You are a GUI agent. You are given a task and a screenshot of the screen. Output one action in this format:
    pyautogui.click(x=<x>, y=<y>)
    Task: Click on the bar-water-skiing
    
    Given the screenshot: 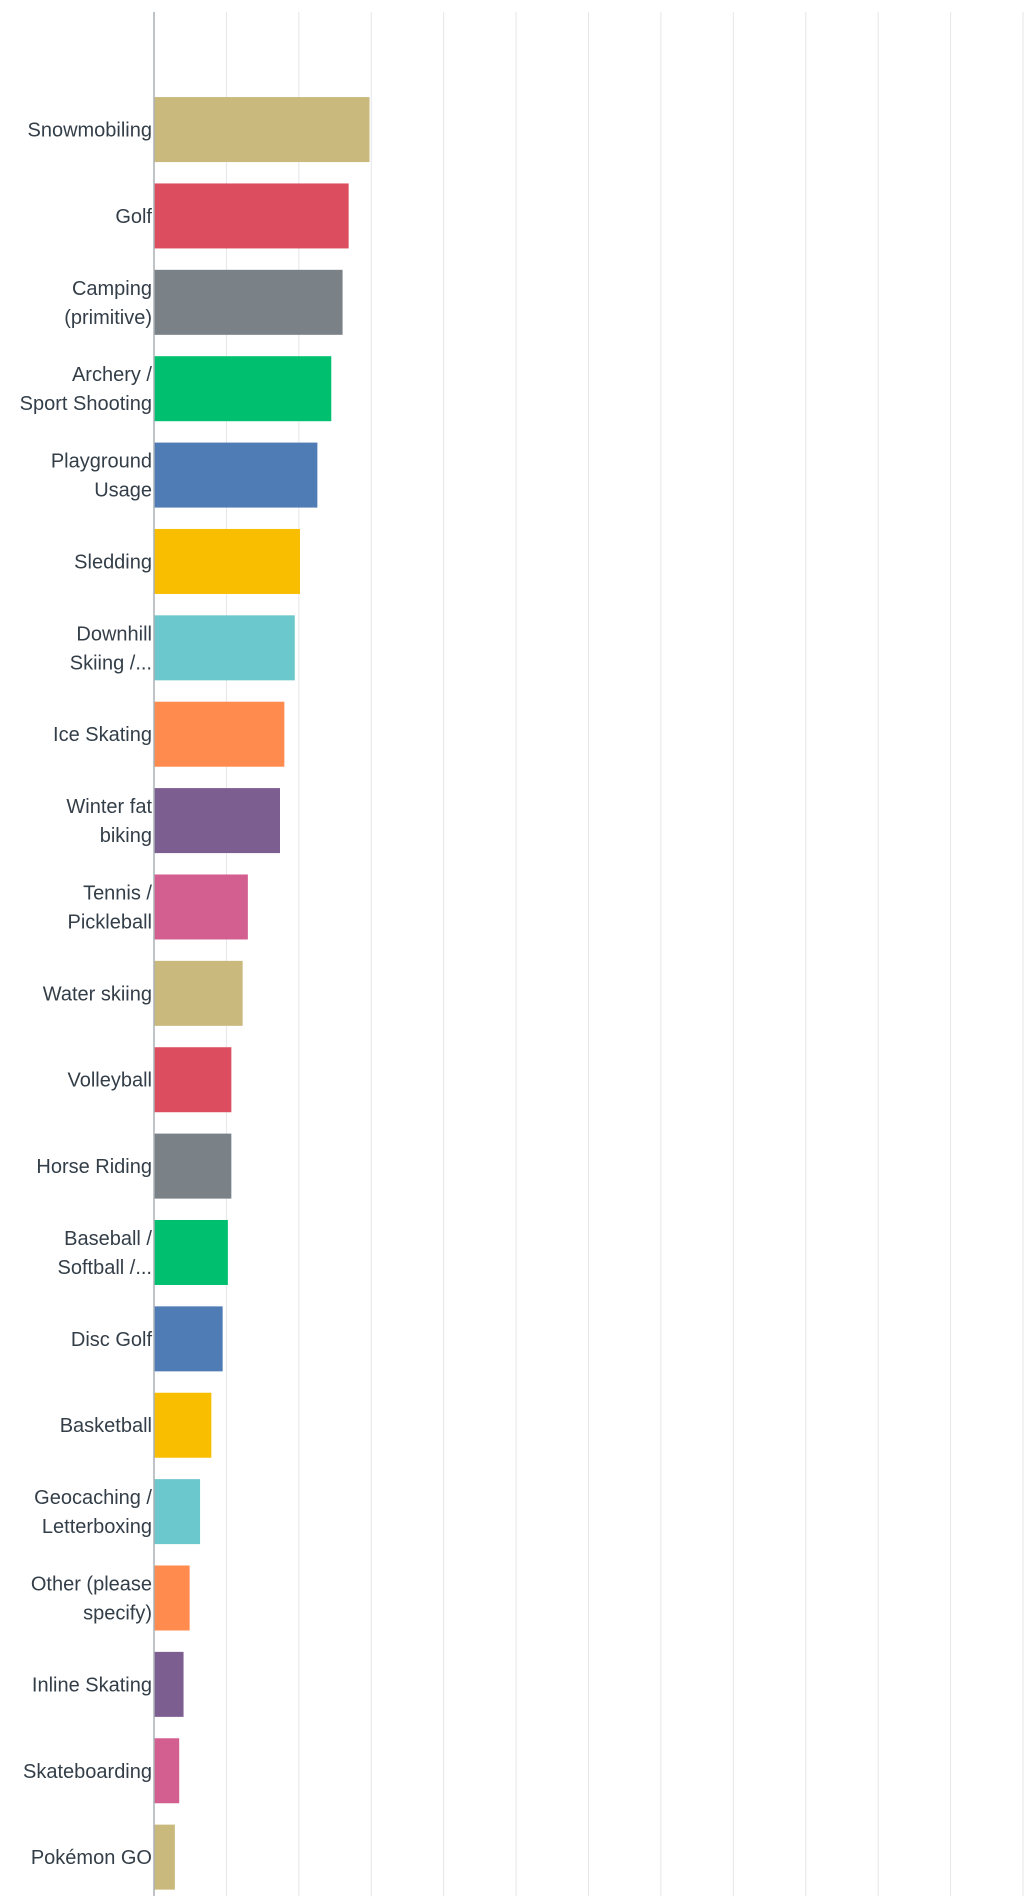 What is the action you would take?
    pyautogui.click(x=198, y=993)
    